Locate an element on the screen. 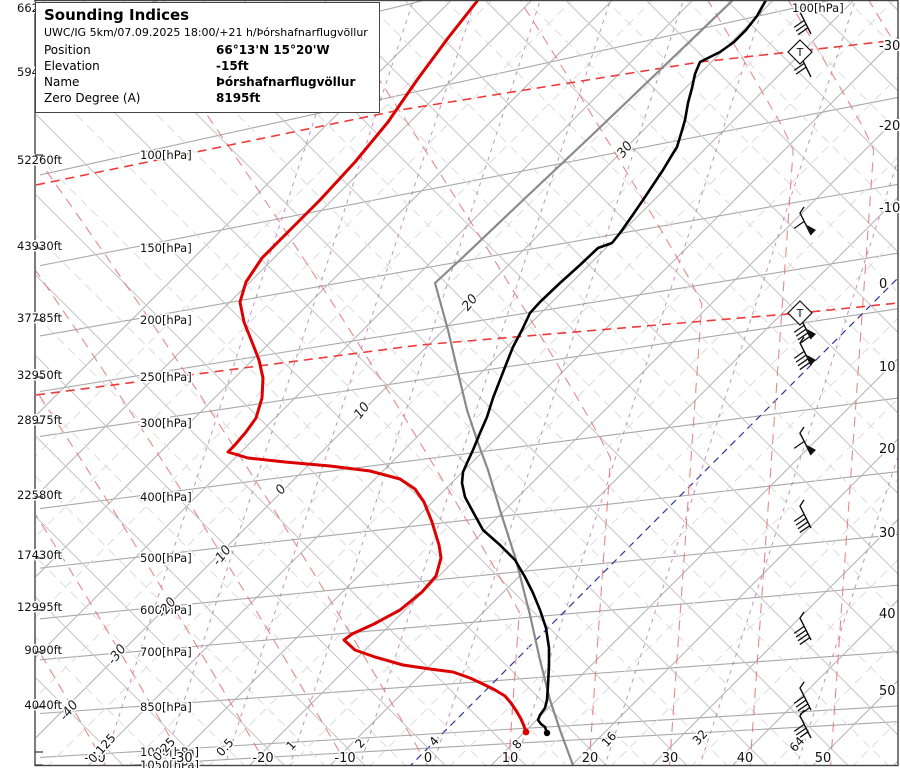 The image size is (900, 768). pressure-label: 250[hPa] is located at coordinates (166, 377).